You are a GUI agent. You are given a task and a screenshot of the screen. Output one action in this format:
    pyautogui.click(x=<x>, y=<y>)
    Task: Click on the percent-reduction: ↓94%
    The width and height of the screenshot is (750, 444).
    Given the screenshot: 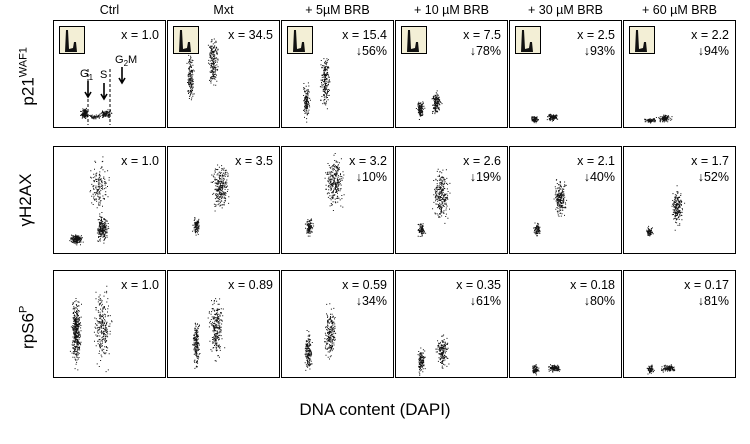 What is the action you would take?
    pyautogui.click(x=713, y=51)
    